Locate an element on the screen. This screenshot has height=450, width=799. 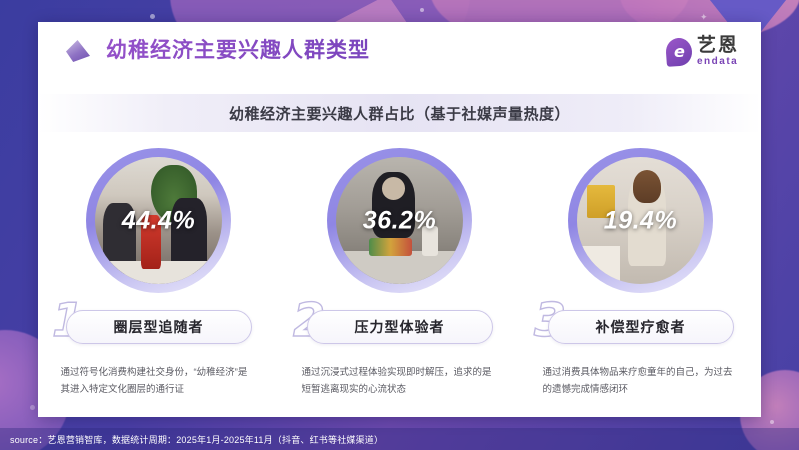
persona-pill-3: 补偿型疗愈者 is located at coordinates (640, 327).